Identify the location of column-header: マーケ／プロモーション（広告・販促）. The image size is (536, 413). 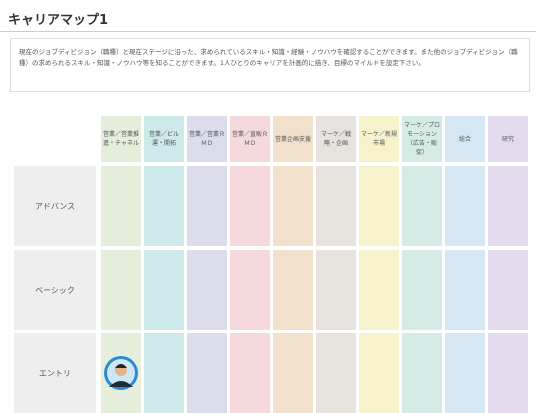
(422, 139).